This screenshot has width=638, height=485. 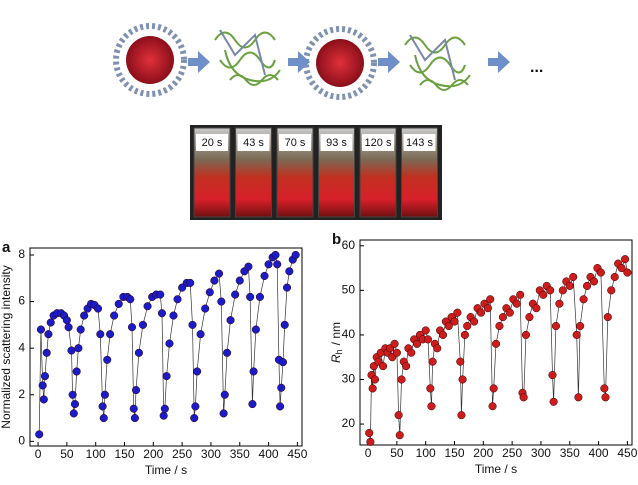 What do you see at coordinates (21, 254) in the screenshot?
I see `y-tick-label: 8` at bounding box center [21, 254].